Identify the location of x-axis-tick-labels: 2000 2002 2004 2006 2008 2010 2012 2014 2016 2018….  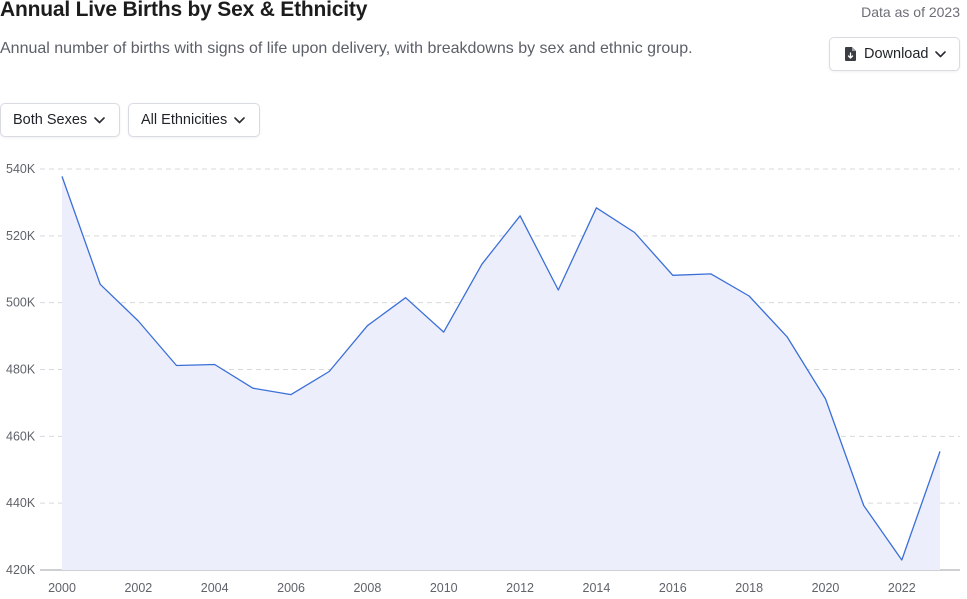
(482, 588).